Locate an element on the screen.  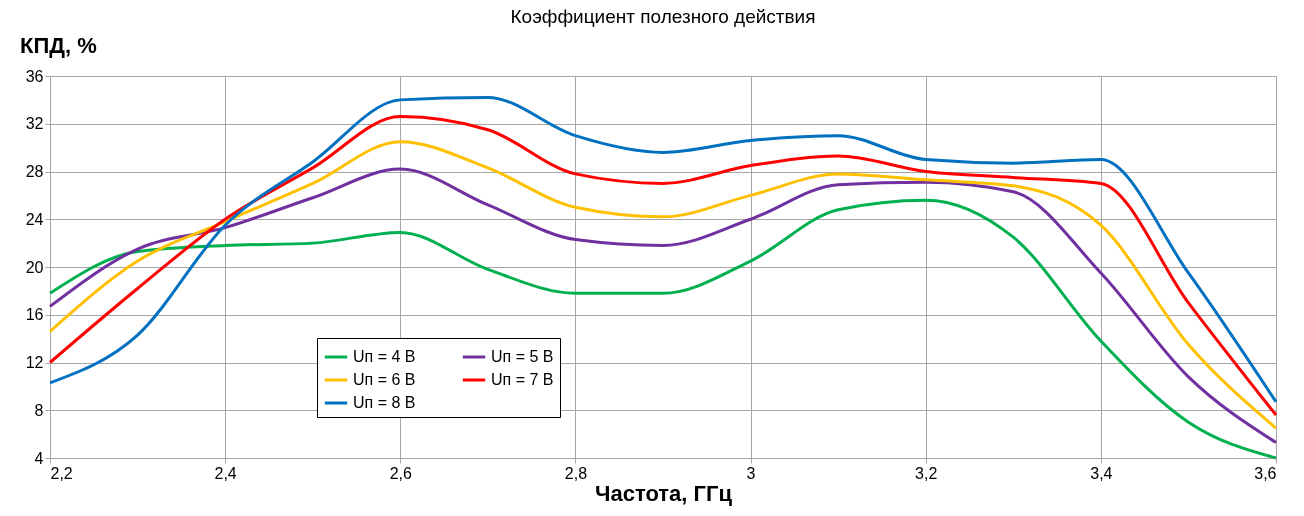
x-tick-label: 2,4 is located at coordinates (225, 473).